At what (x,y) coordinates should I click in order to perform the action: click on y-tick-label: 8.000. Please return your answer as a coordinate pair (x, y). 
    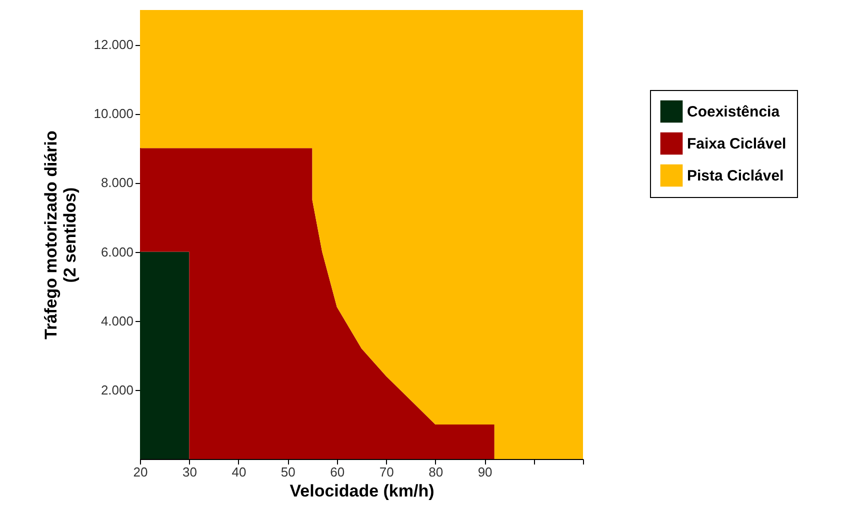
    Looking at the image, I should click on (117, 182).